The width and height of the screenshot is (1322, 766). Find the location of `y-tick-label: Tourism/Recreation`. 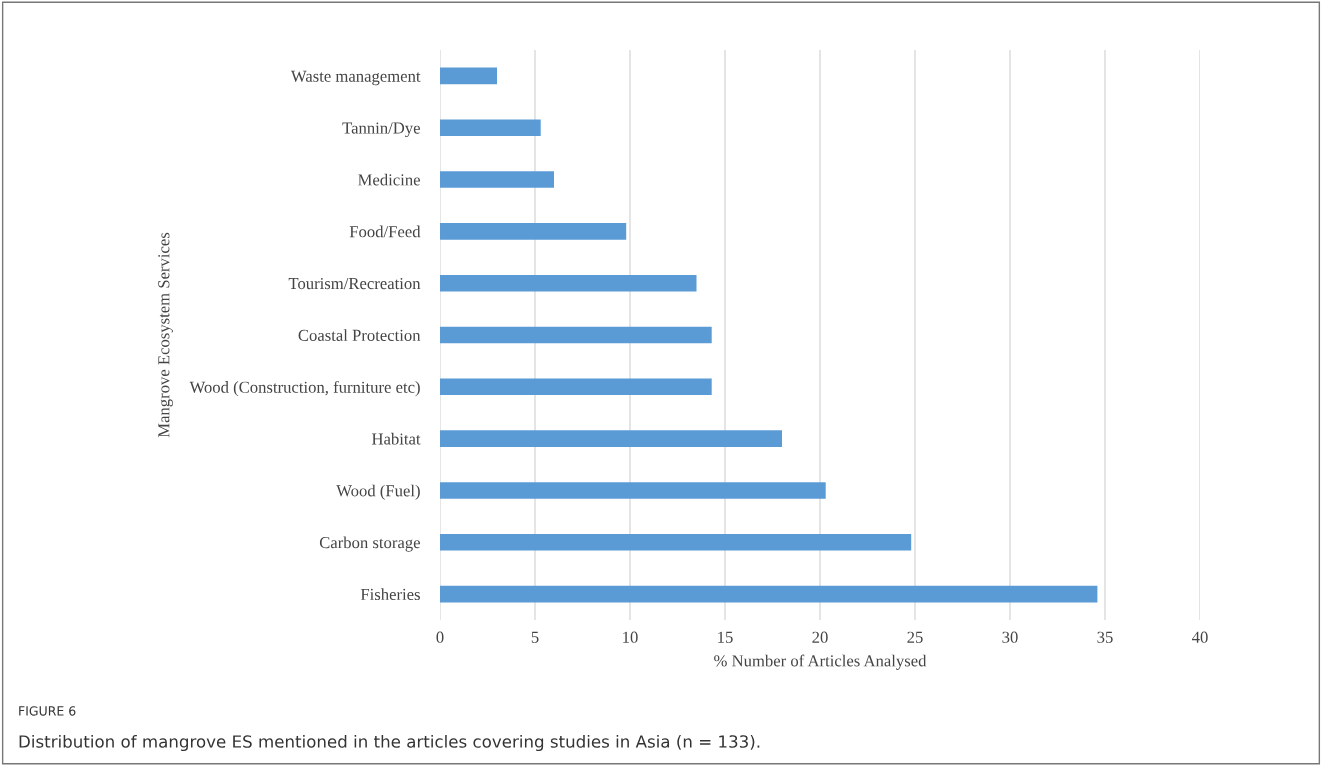

y-tick-label: Tourism/Recreation is located at coordinates (354, 283).